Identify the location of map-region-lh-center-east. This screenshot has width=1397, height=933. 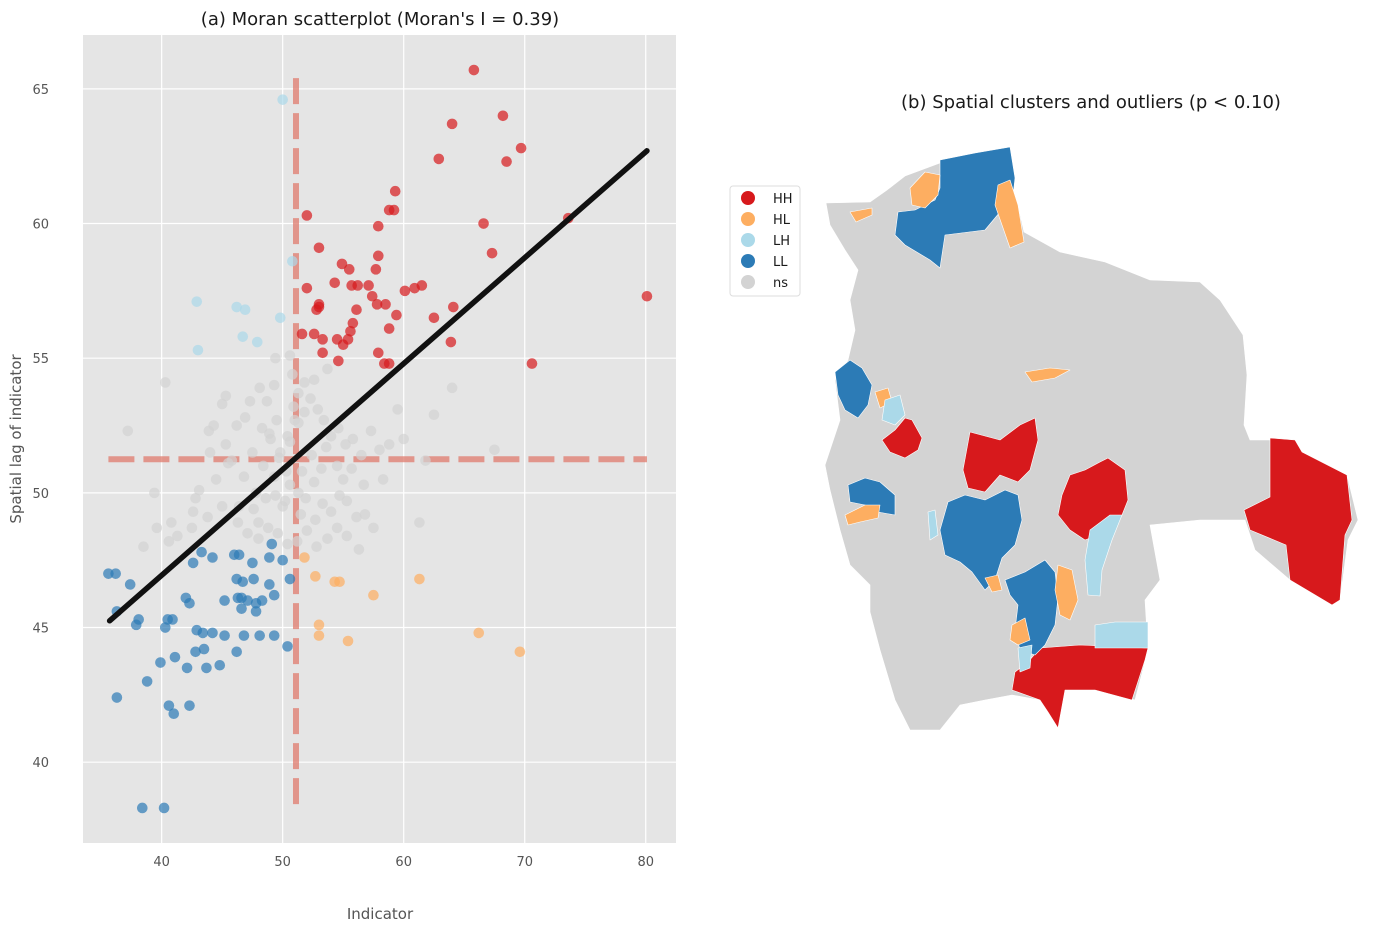
(1103, 555).